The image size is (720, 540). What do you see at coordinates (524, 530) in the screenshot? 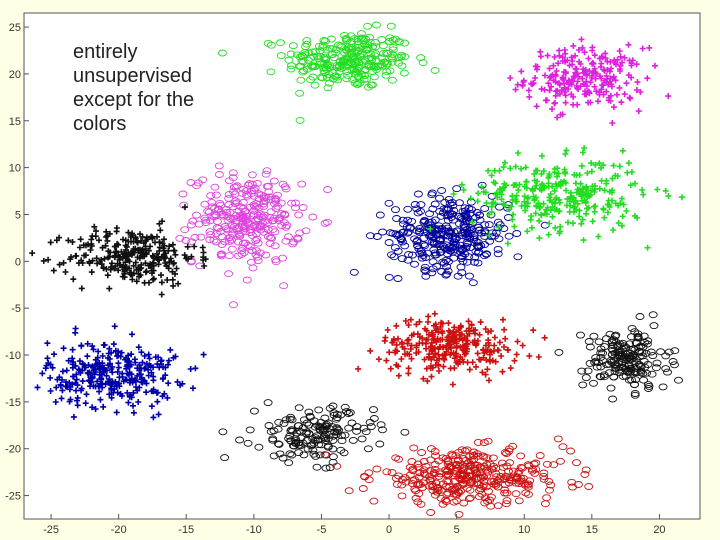
I see `x-tick-label: 10` at bounding box center [524, 530].